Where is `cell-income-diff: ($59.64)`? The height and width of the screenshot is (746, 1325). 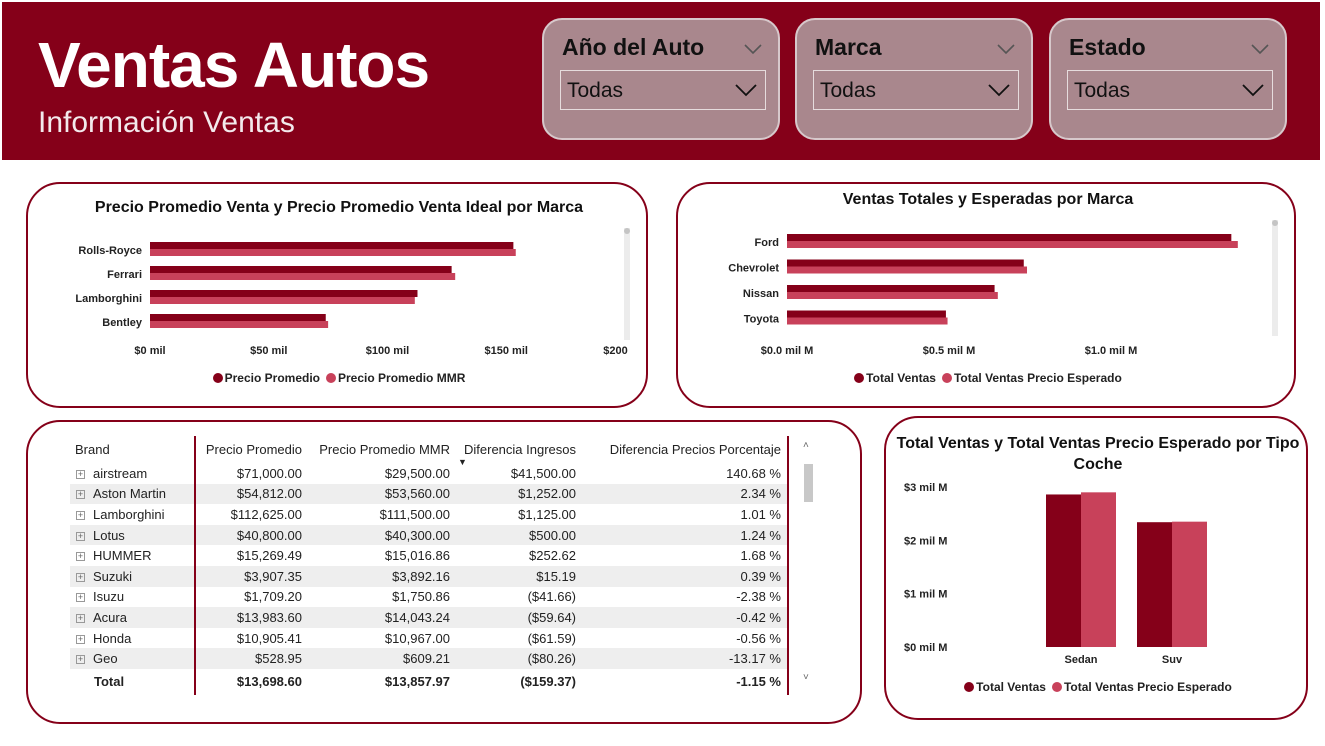 cell-income-diff: ($59.64) is located at coordinates (519, 617).